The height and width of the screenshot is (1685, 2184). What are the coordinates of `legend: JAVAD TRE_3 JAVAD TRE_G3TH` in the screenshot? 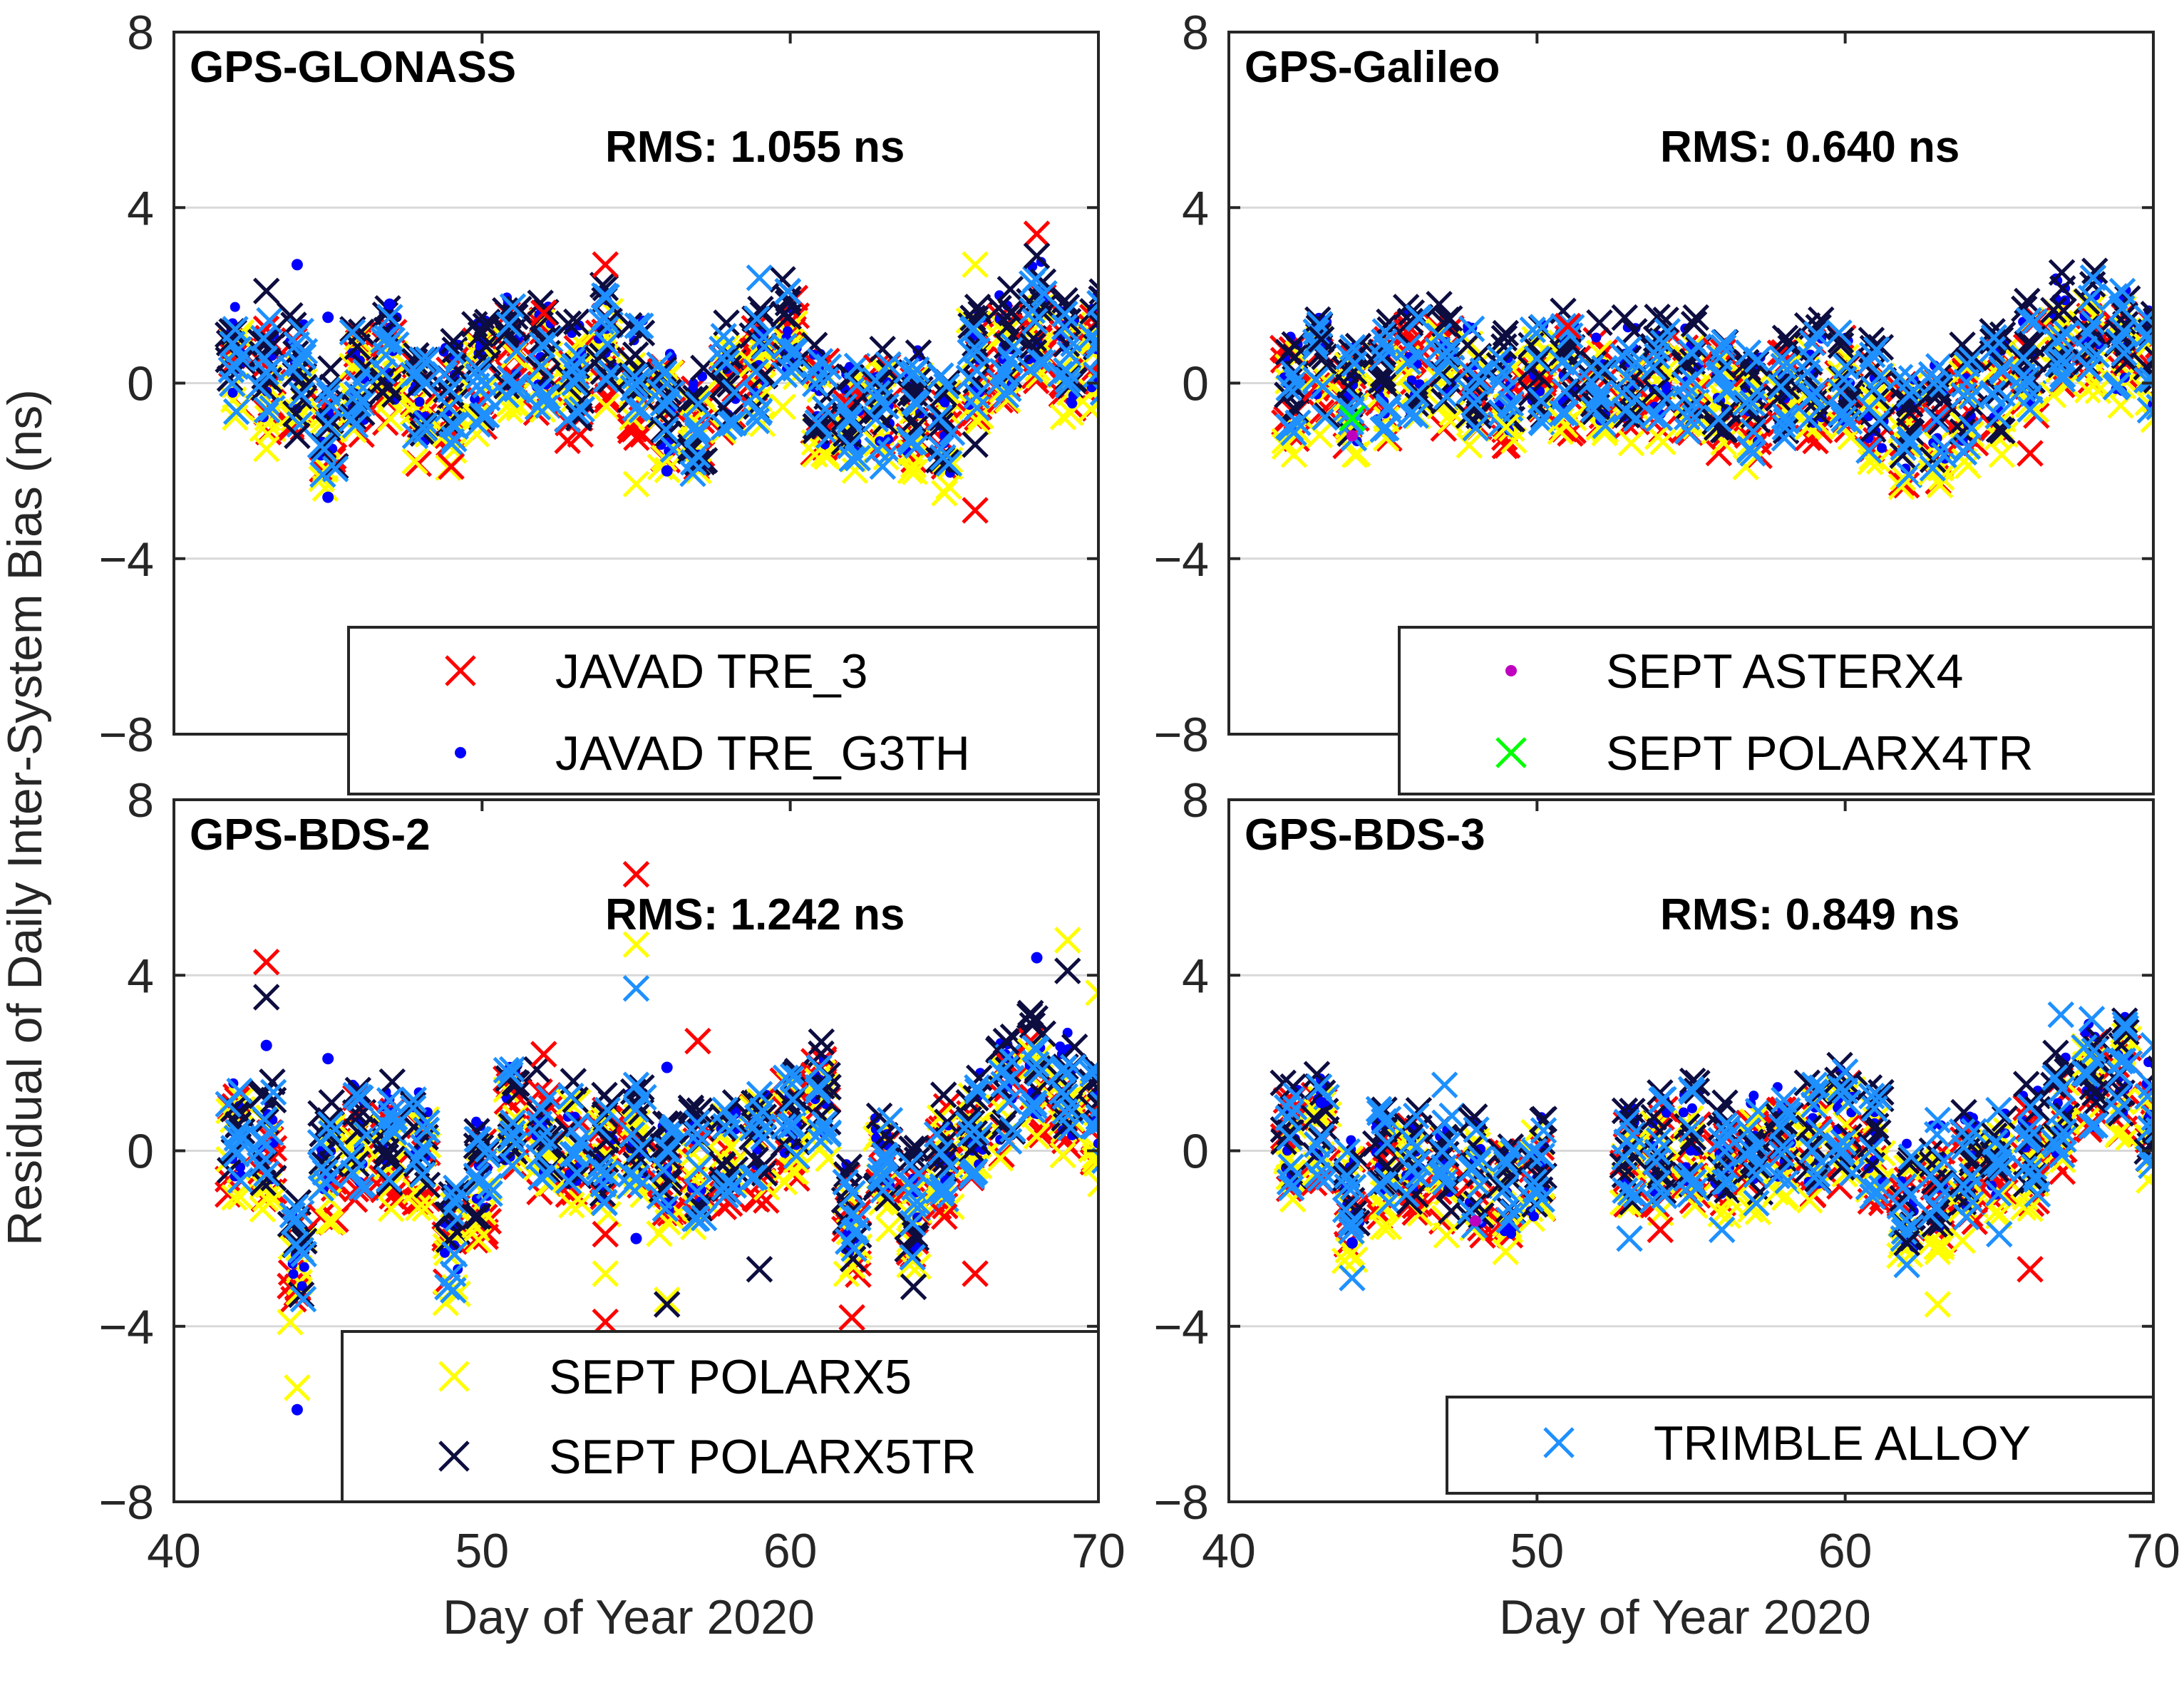 It's located at (723, 710).